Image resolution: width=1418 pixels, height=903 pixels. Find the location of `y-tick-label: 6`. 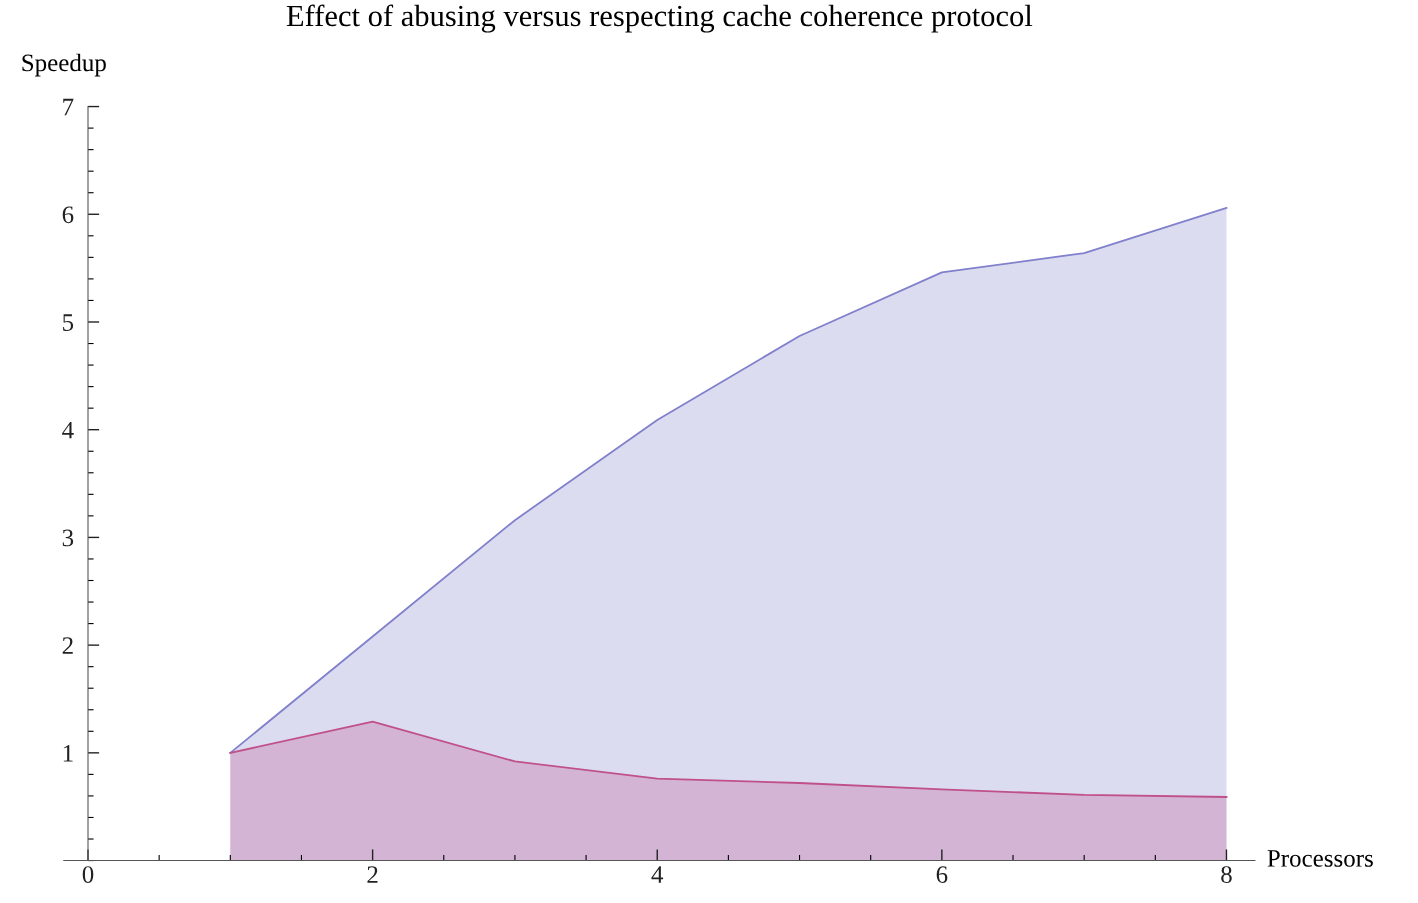

y-tick-label: 6 is located at coordinates (68, 215).